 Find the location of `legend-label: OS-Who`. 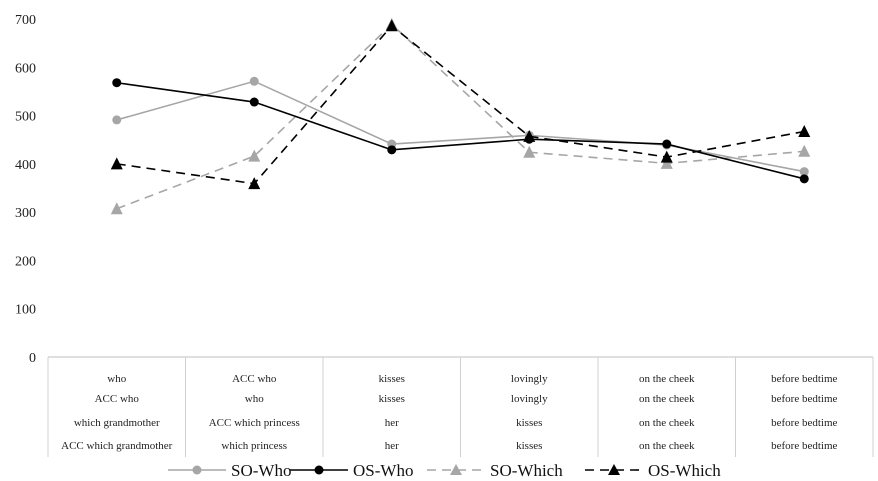

legend-label: OS-Who is located at coordinates (383, 470).